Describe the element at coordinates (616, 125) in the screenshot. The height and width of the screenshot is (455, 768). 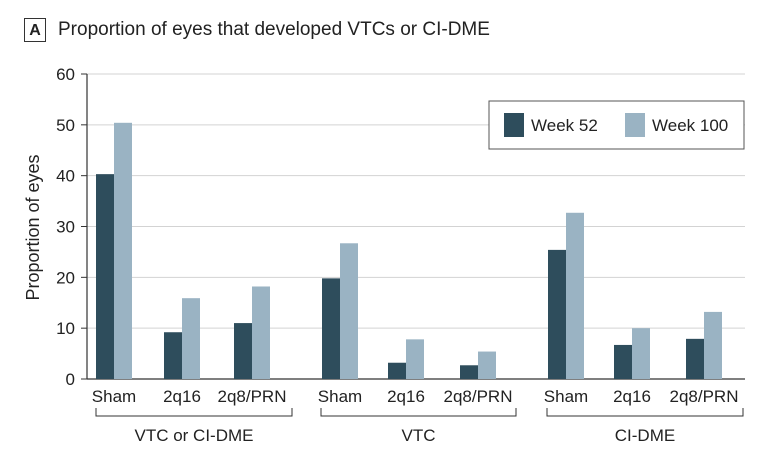
I see `legend-box` at that location.